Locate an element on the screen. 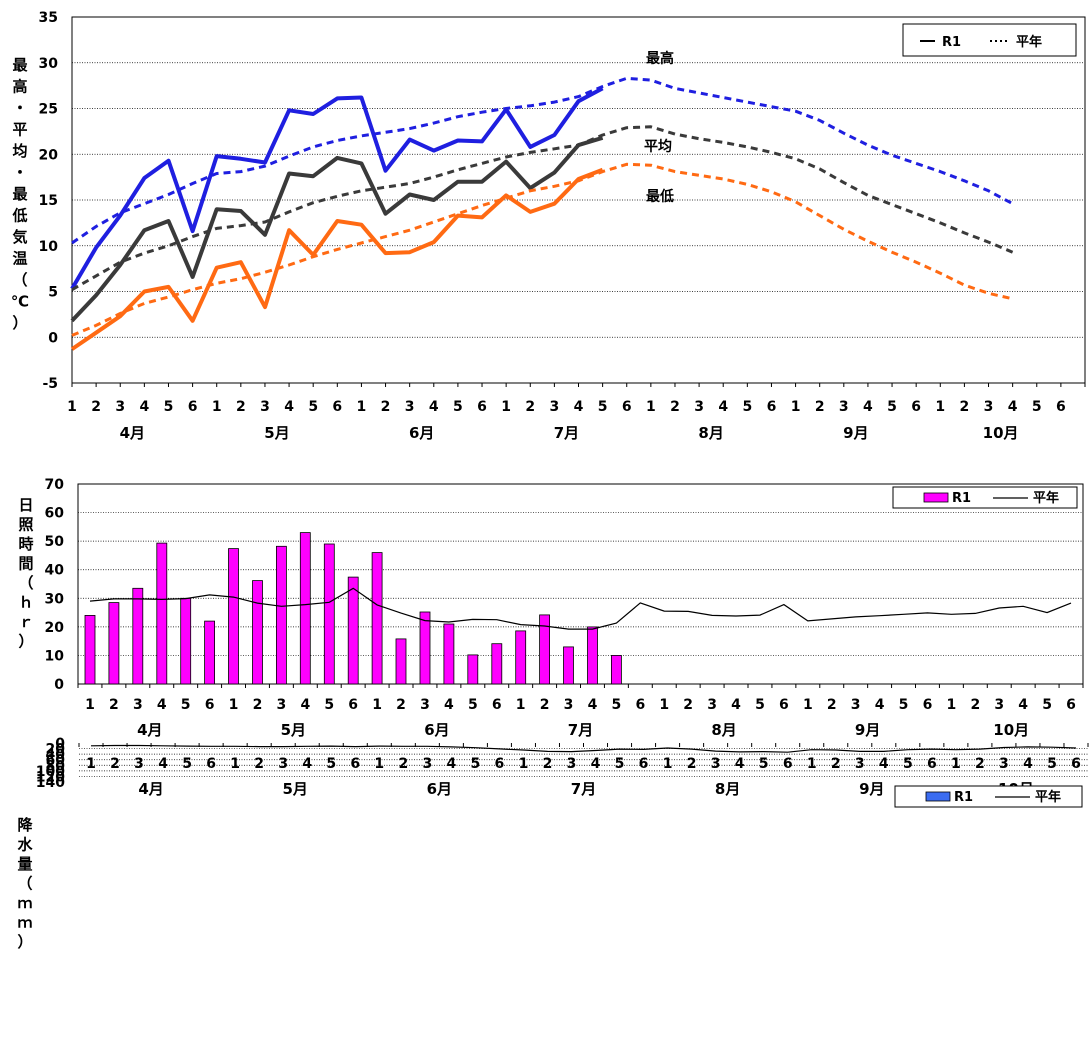 The image size is (1091, 1057). series-line-normal-max is located at coordinates (542, 160).